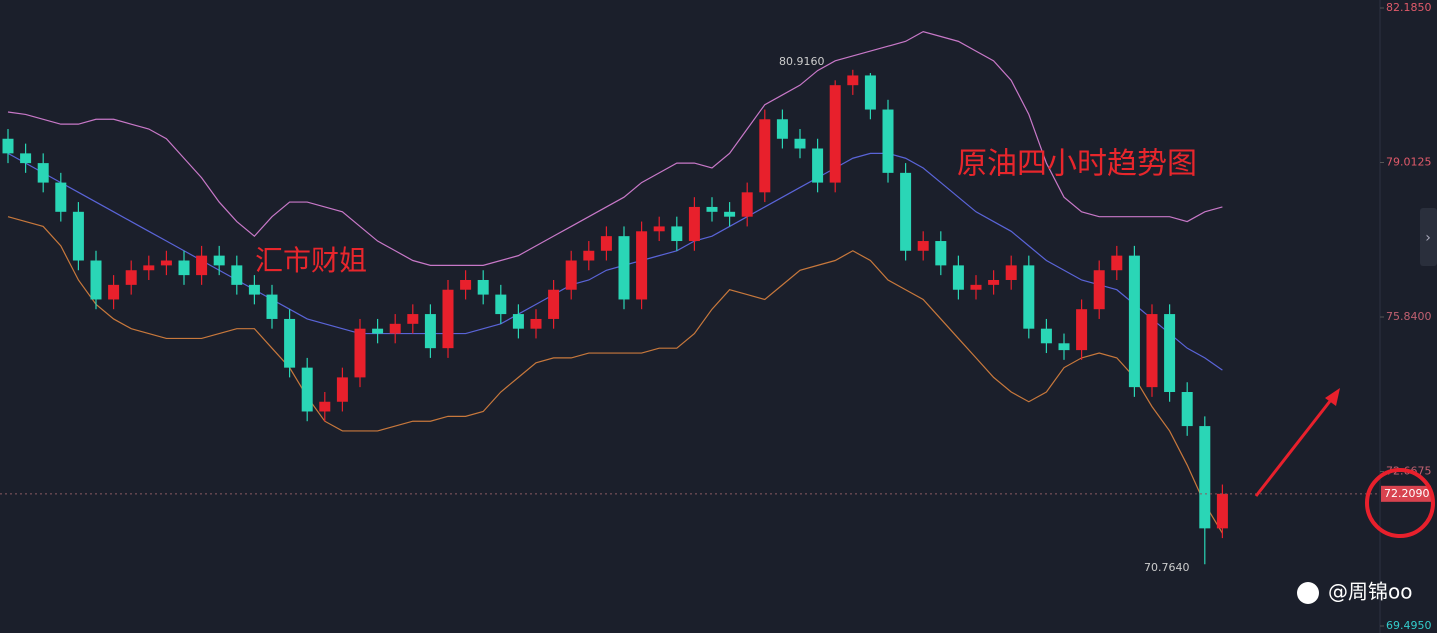 This screenshot has width=1437, height=633. Describe the element at coordinates (311, 260) in the screenshot. I see `annotation: 汇市财姐` at that location.